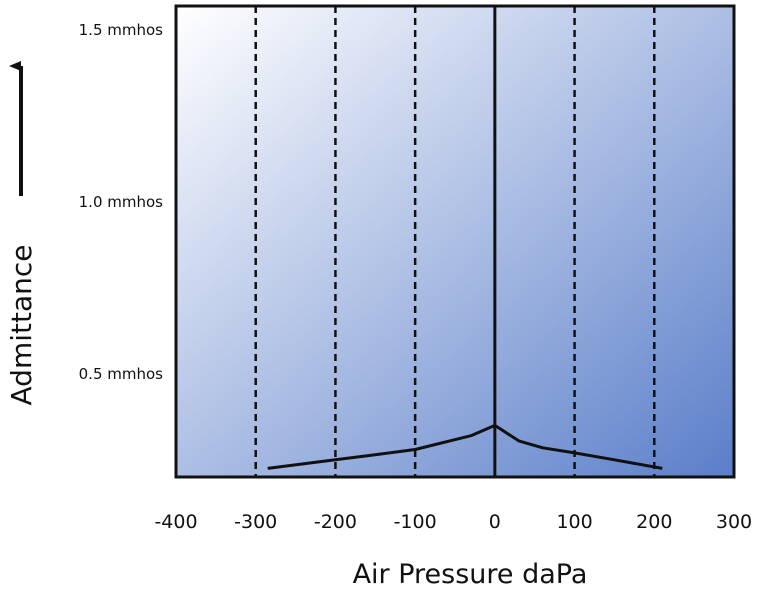  I want to click on x-tick-label: -300, so click(255, 522).